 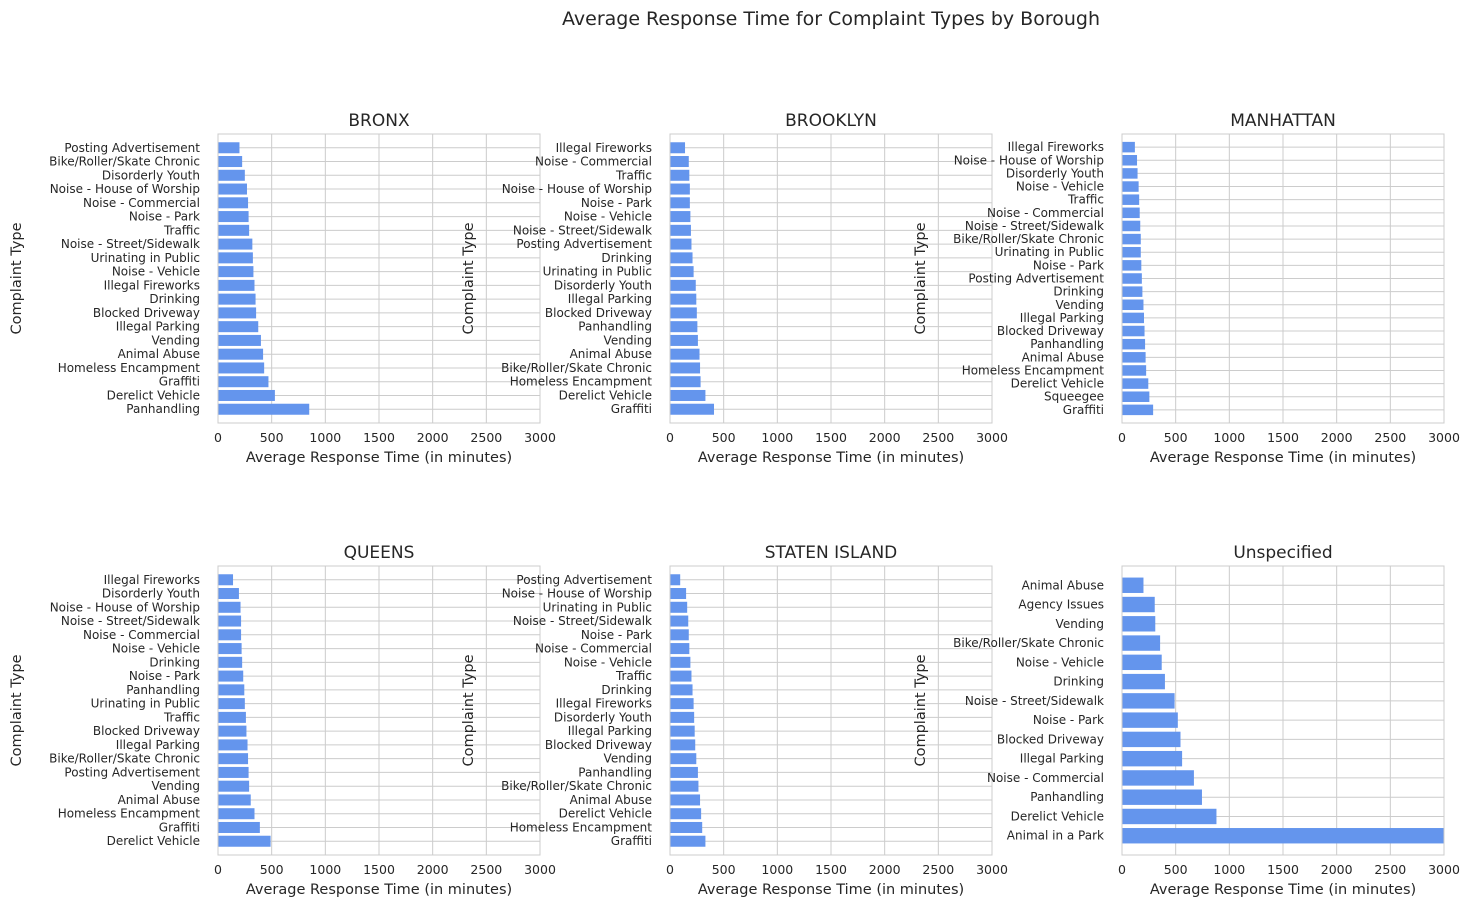 I want to click on y-tick-label: Urinating in Public, so click(x=1049, y=252).